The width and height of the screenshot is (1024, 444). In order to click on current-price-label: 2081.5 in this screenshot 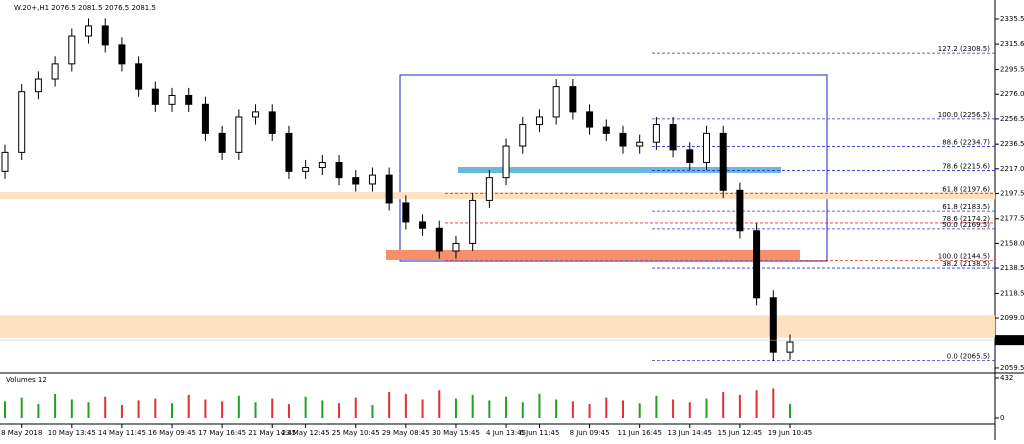, I will do `click(1010, 340)`.